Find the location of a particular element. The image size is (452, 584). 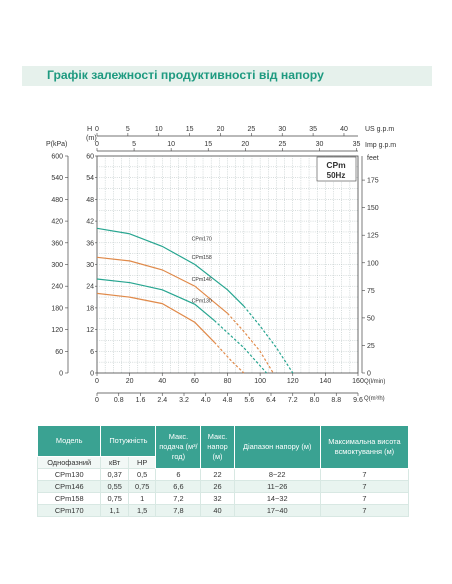

x-tick-label-lmin: 60 is located at coordinates (195, 381).